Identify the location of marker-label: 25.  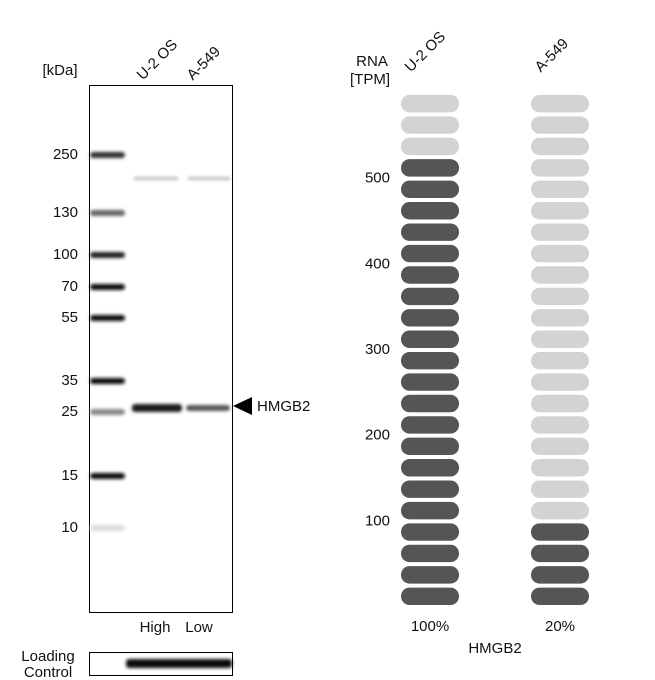
(69, 411).